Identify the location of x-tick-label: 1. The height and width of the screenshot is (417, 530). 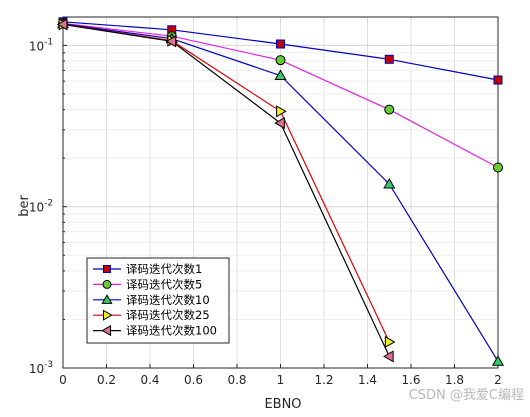
(281, 380).